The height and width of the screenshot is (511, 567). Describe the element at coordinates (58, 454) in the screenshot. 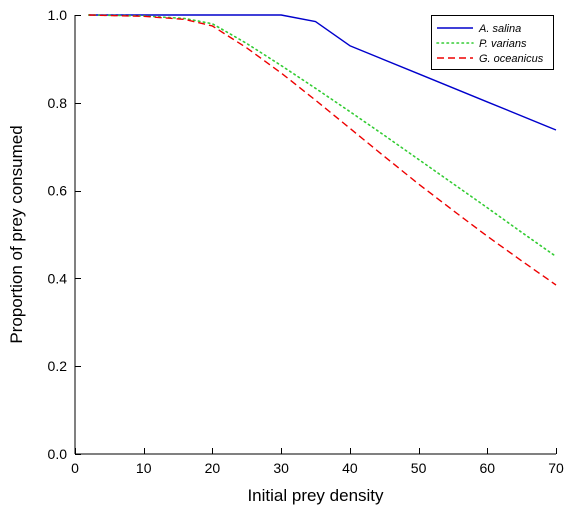

I see `y-tick-label: 0.0` at that location.